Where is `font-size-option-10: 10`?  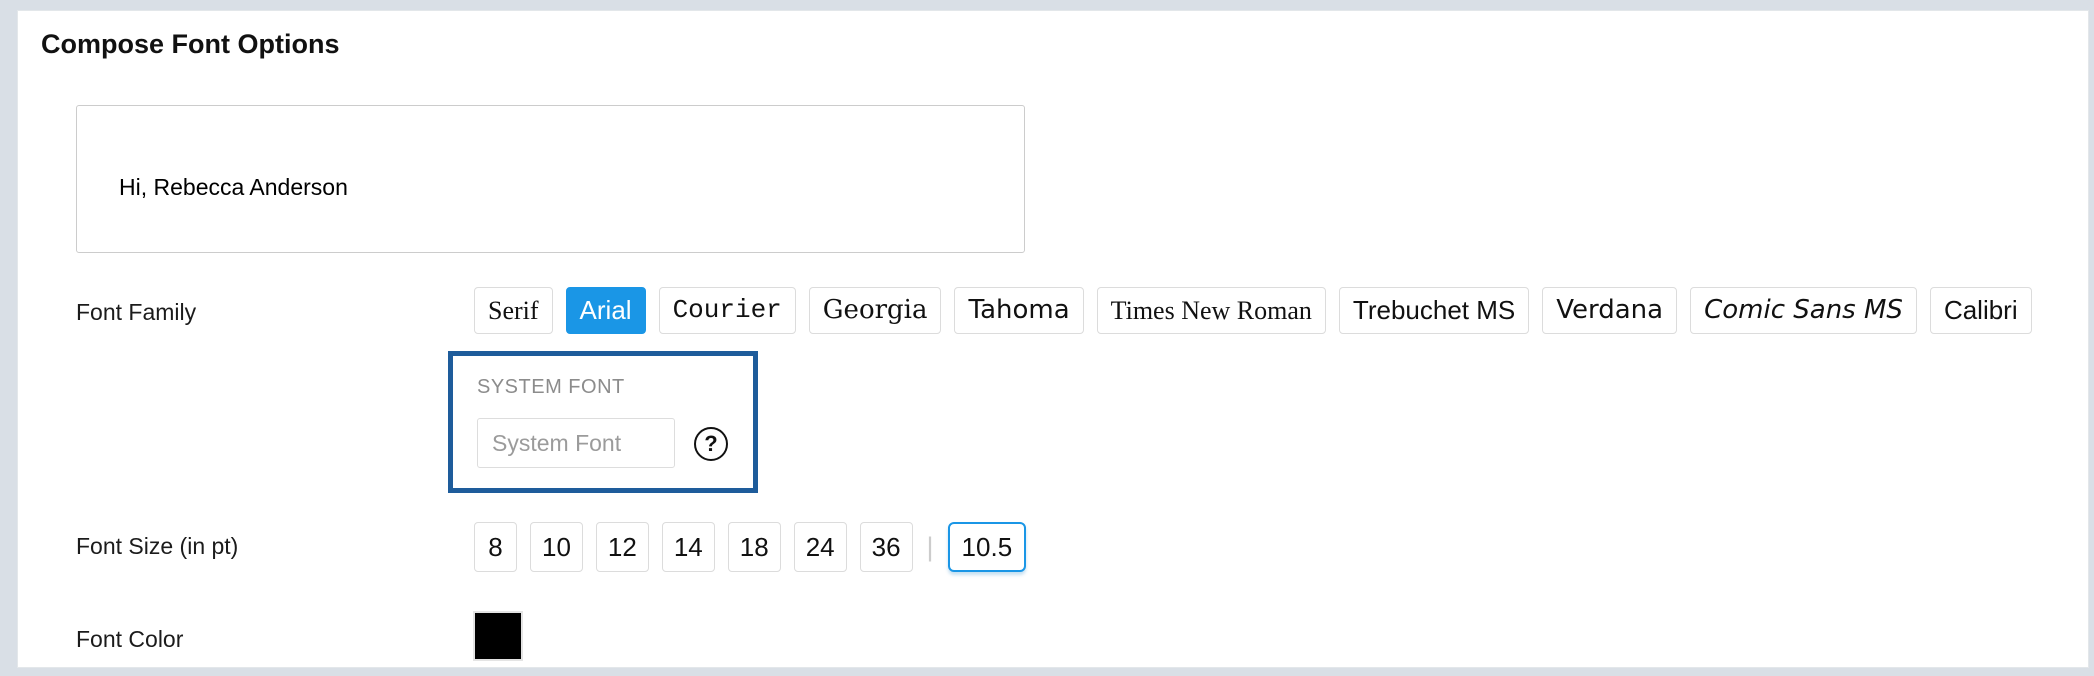
font-size-option-10: 10 is located at coordinates (556, 547).